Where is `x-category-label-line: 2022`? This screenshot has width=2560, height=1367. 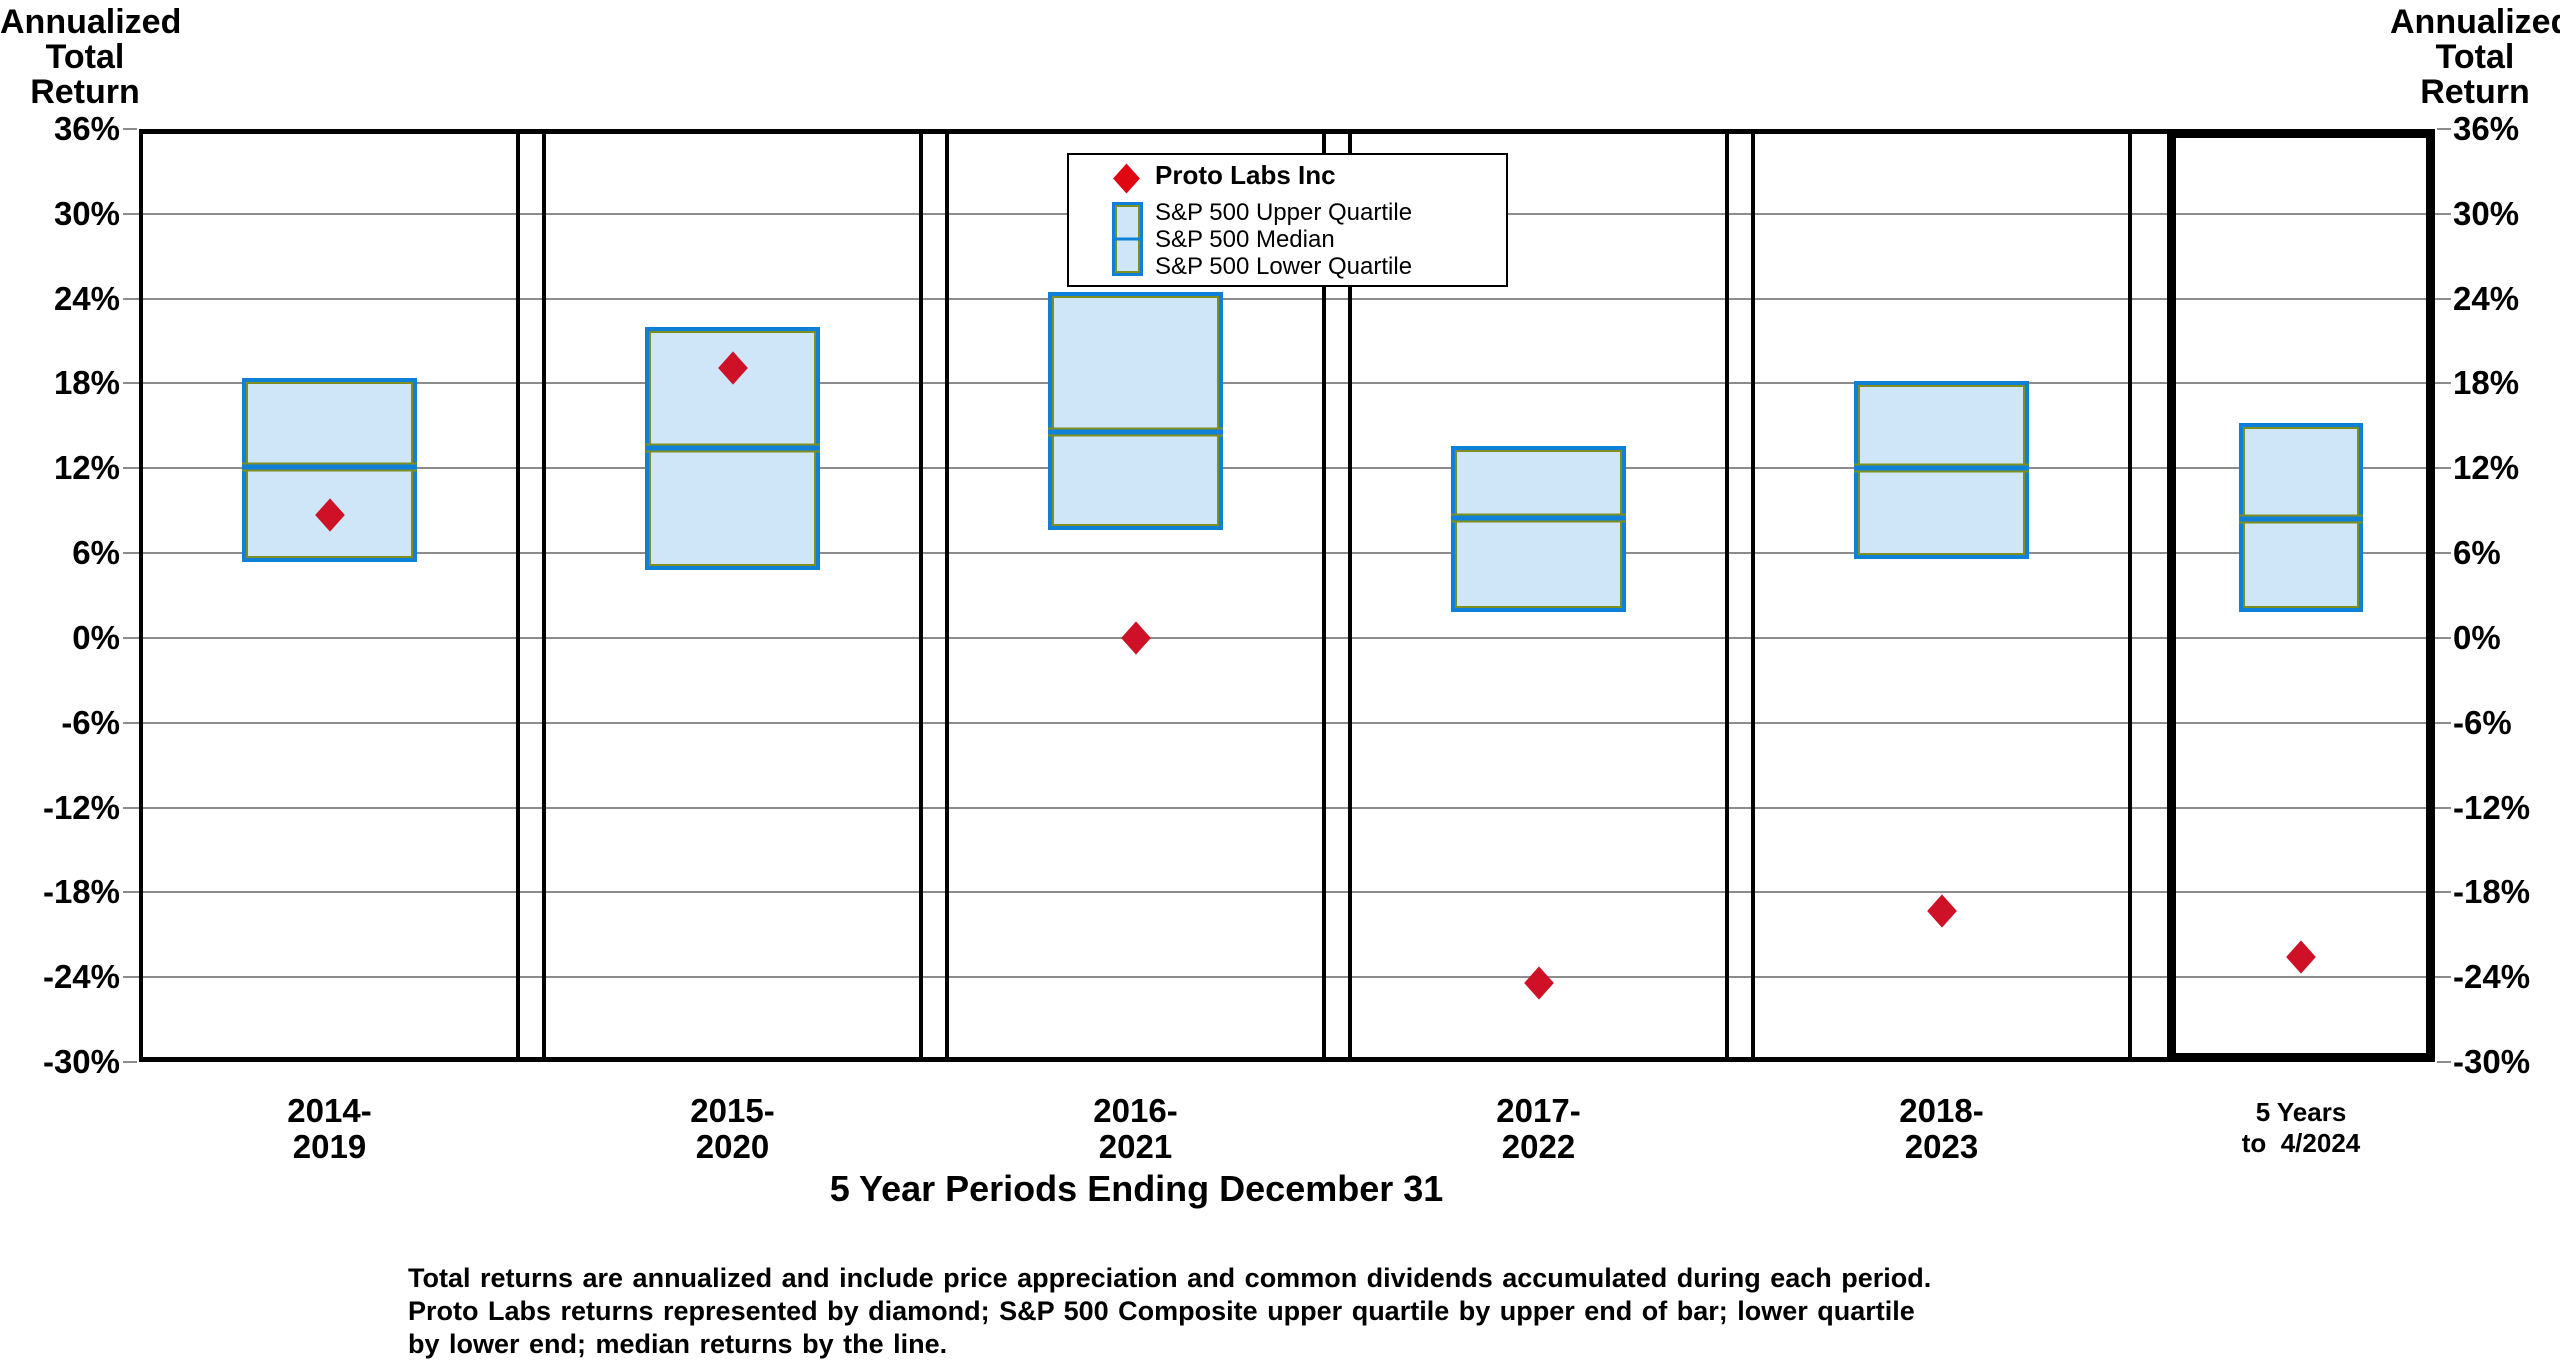
x-category-label-line: 2022 is located at coordinates (1538, 1146).